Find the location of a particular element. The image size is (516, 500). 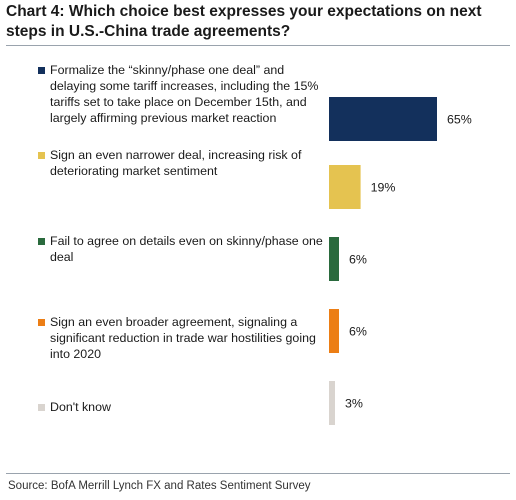

title-divider is located at coordinates (258, 45).